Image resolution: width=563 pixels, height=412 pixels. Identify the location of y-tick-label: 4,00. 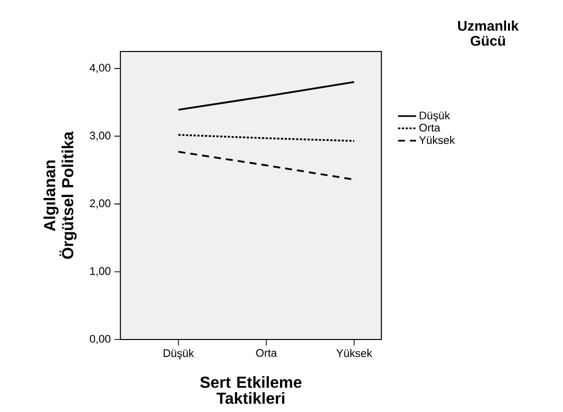
(100, 68).